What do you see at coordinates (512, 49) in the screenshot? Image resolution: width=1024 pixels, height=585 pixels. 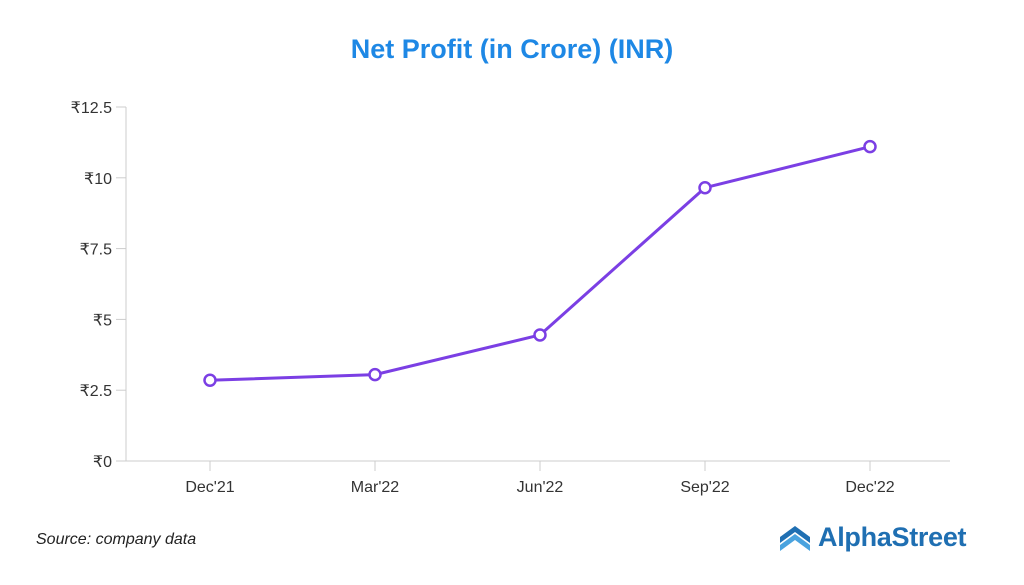 I see `chart-title: Net Profit (in Crore) (INR)` at bounding box center [512, 49].